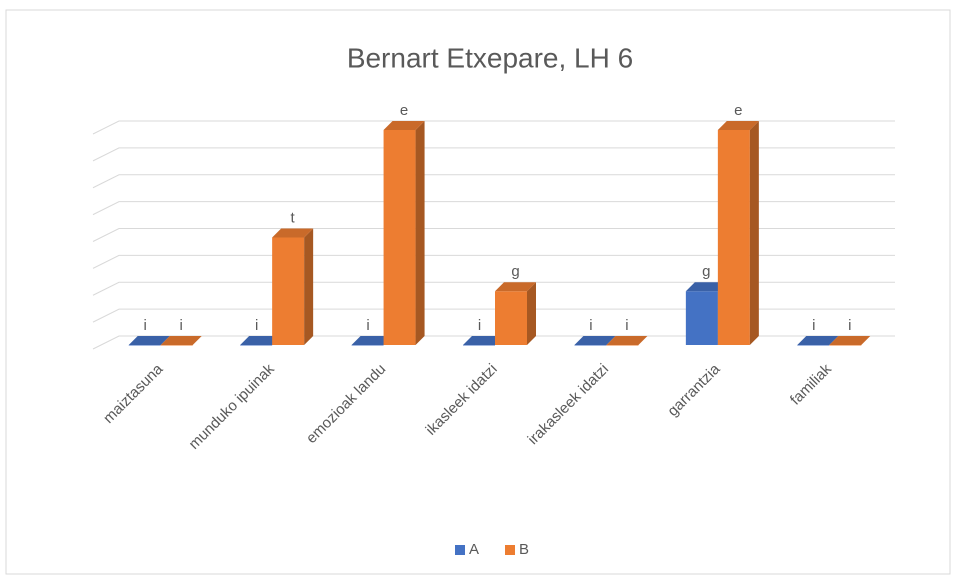 The image size is (958, 580). What do you see at coordinates (293, 217) in the screenshot?
I see `data-label: t` at bounding box center [293, 217].